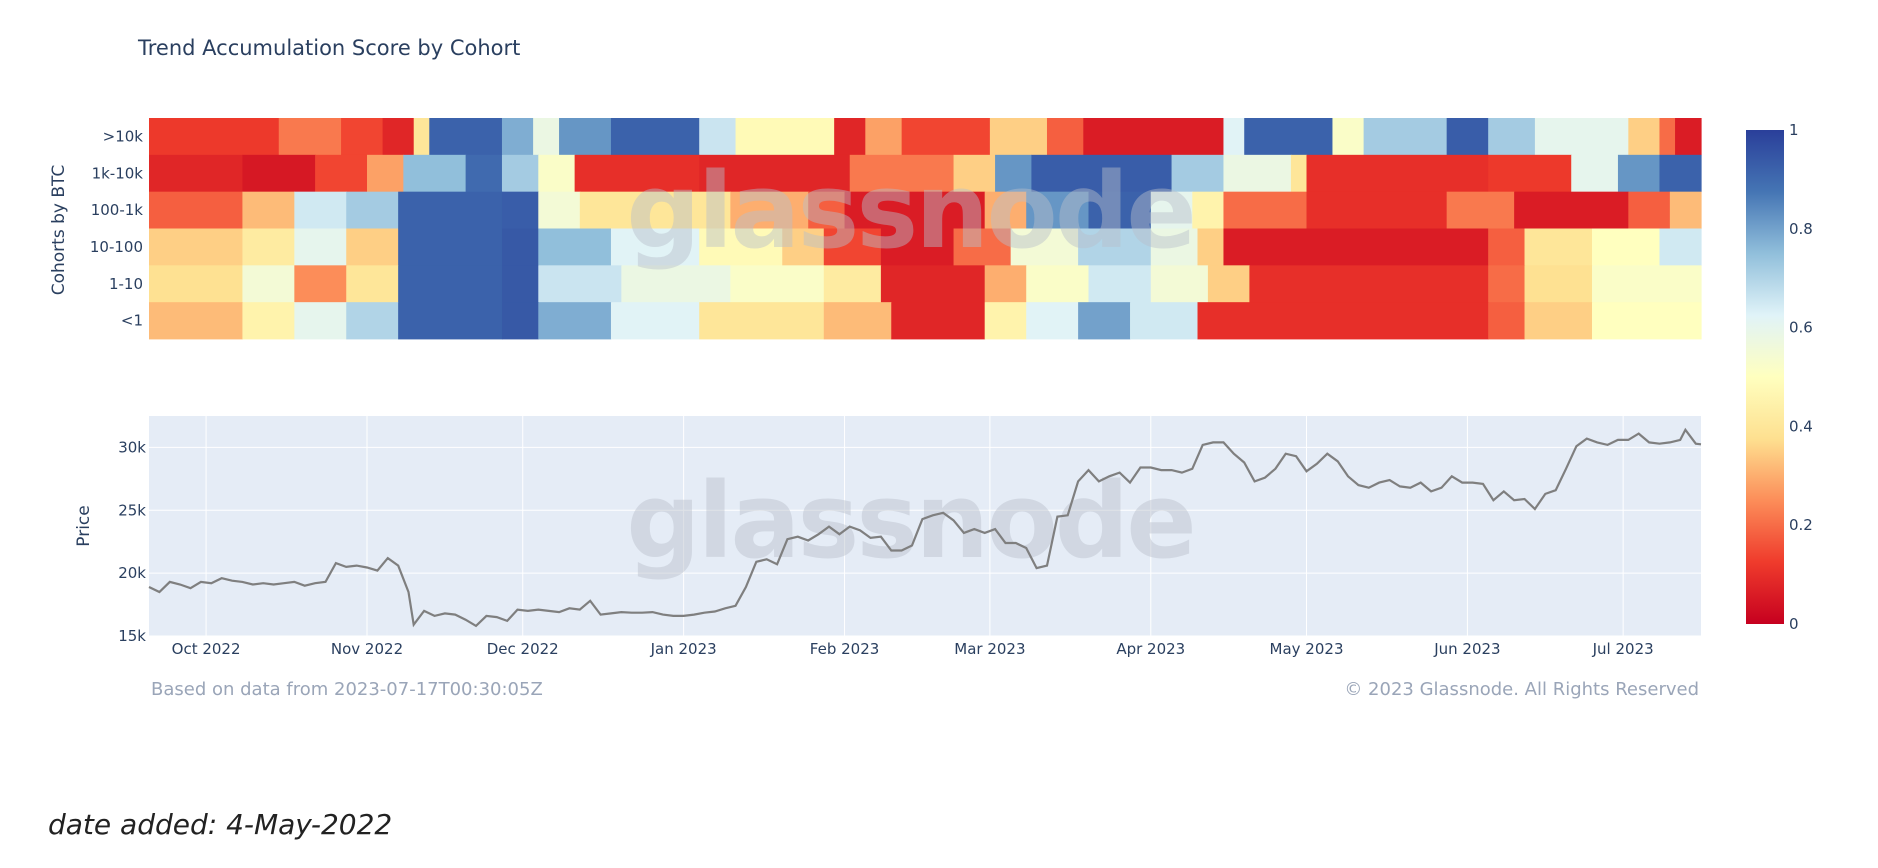 Image resolution: width=1878 pixels, height=868 pixels. I want to click on price-y-tick-label: 20k, so click(132, 573).